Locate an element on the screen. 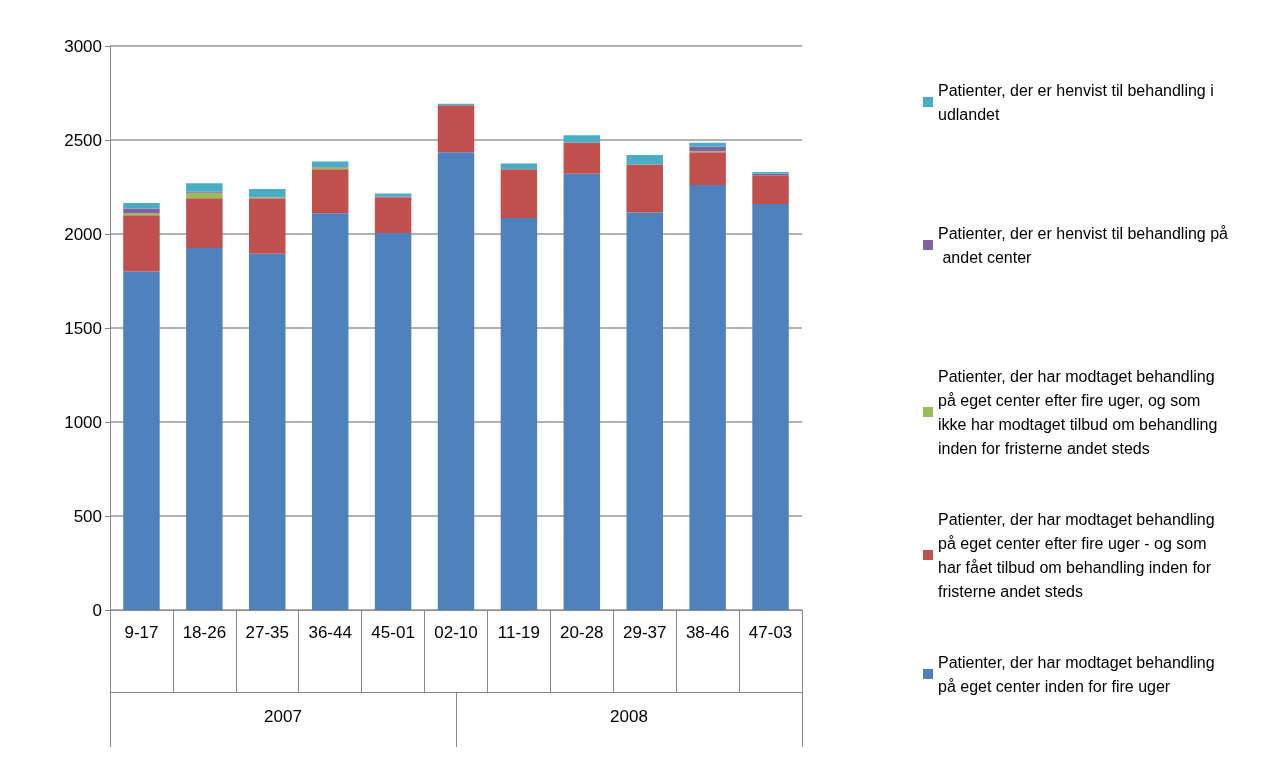  legend-label: Patienter, der har modtaget behandling på eget center inden for fire uger is located at coordinates (1079, 674).